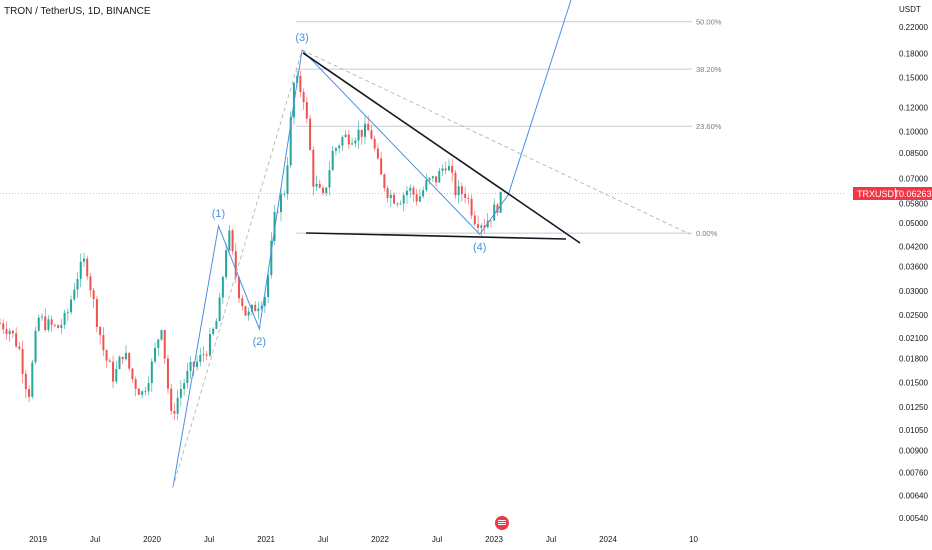 The image size is (932, 550). What do you see at coordinates (77, 11) in the screenshot?
I see `symbol-title: TRON / TetherUS, 1D, BINANCE` at bounding box center [77, 11].